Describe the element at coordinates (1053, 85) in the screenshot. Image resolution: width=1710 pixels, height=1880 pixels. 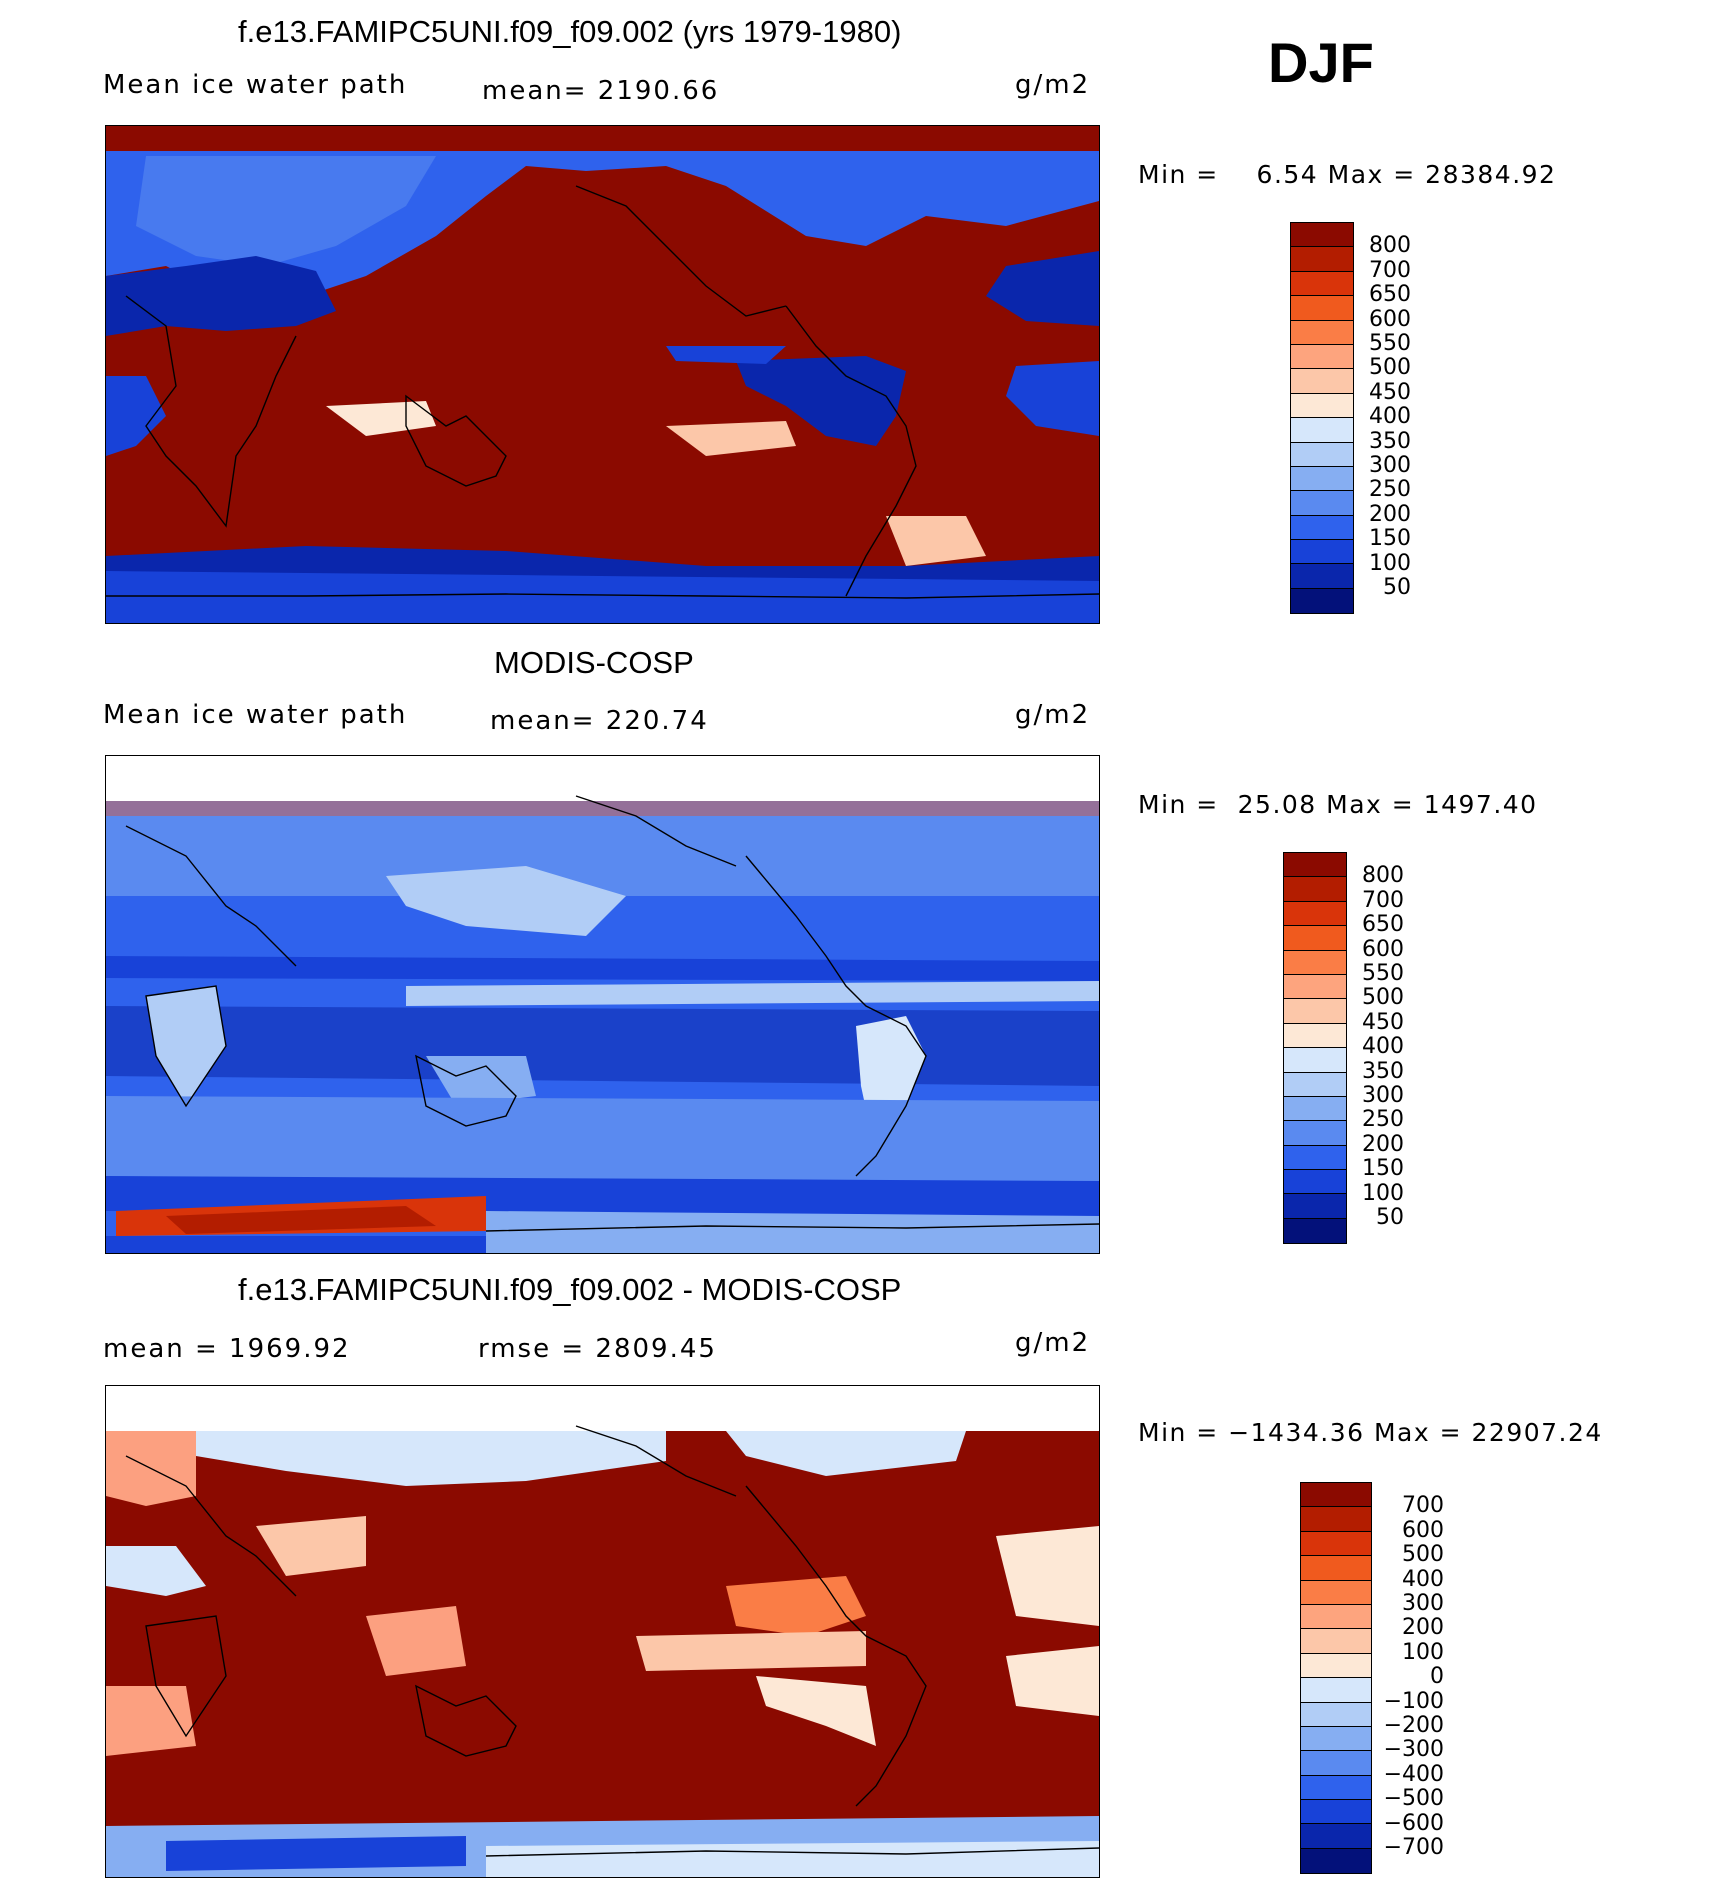
I see `panel1-units-label: g/m2` at that location.